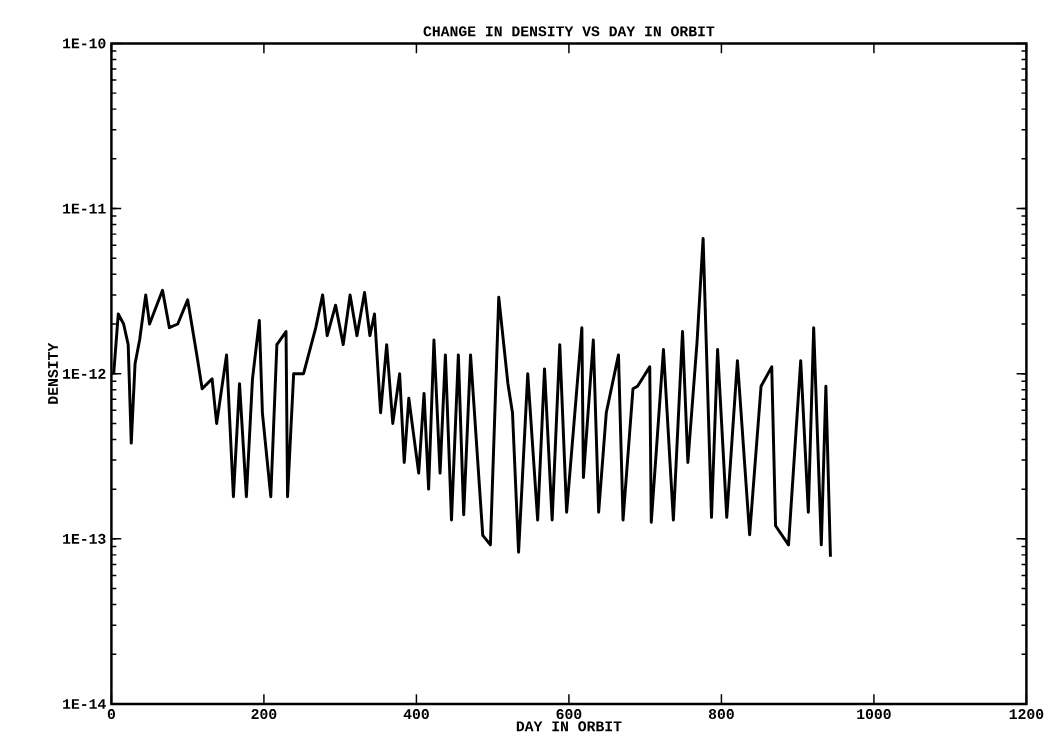 The width and height of the screenshot is (1049, 752). What do you see at coordinates (84, 538) in the screenshot?
I see `y-tick-label: 1E-13` at bounding box center [84, 538].